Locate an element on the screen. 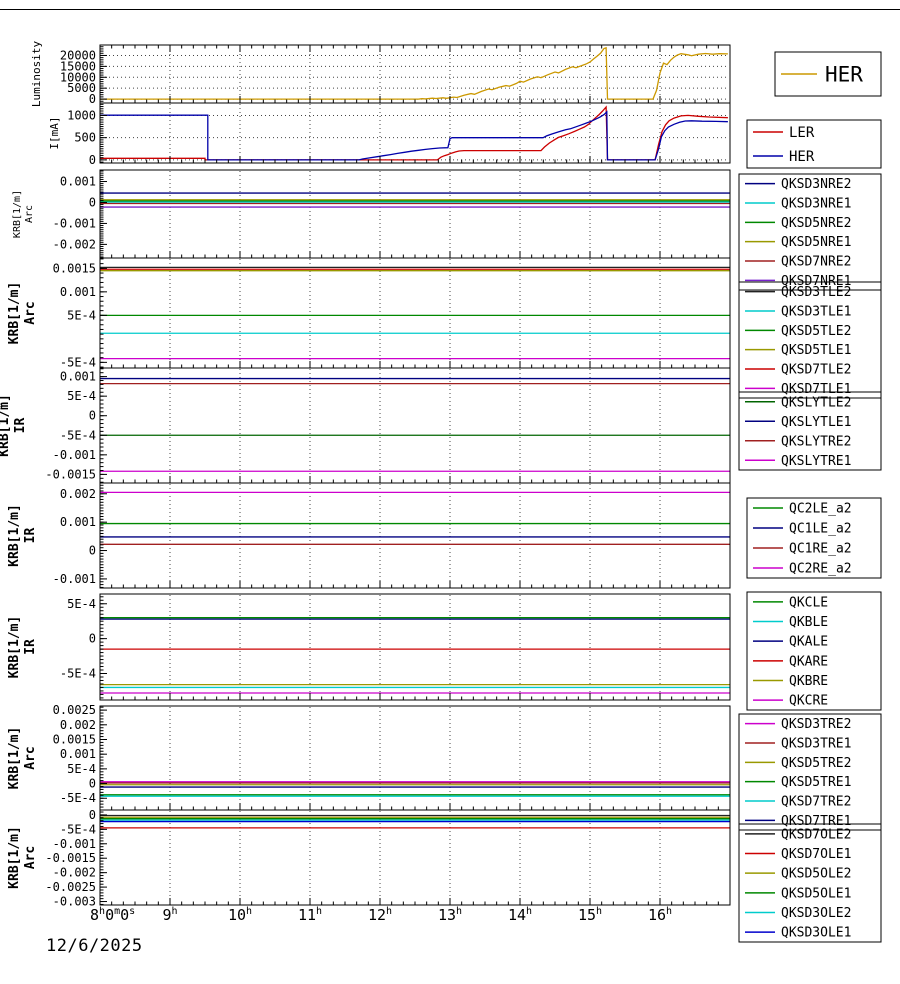 This screenshot has width=900, height=984. series-HER is located at coordinates (414, 73).